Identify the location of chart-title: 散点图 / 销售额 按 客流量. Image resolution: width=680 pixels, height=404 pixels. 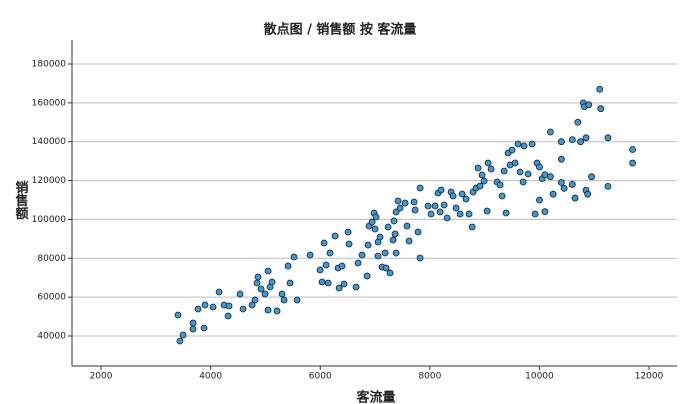
(340, 30).